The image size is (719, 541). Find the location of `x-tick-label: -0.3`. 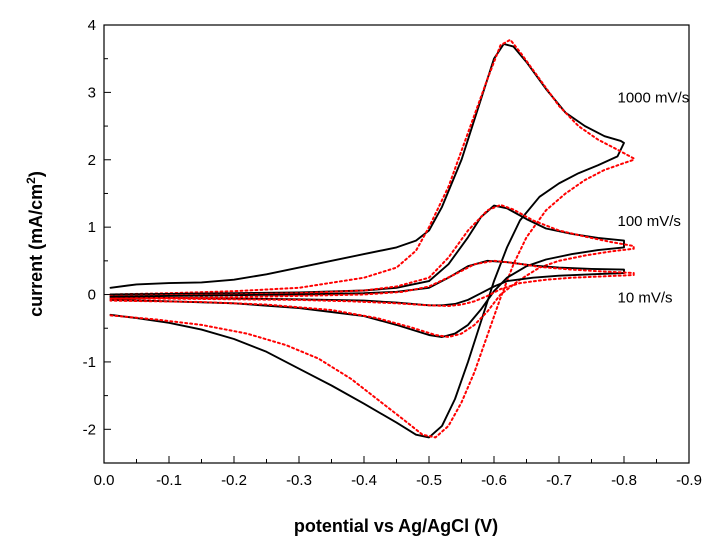

x-tick-label: -0.3 is located at coordinates (299, 480).